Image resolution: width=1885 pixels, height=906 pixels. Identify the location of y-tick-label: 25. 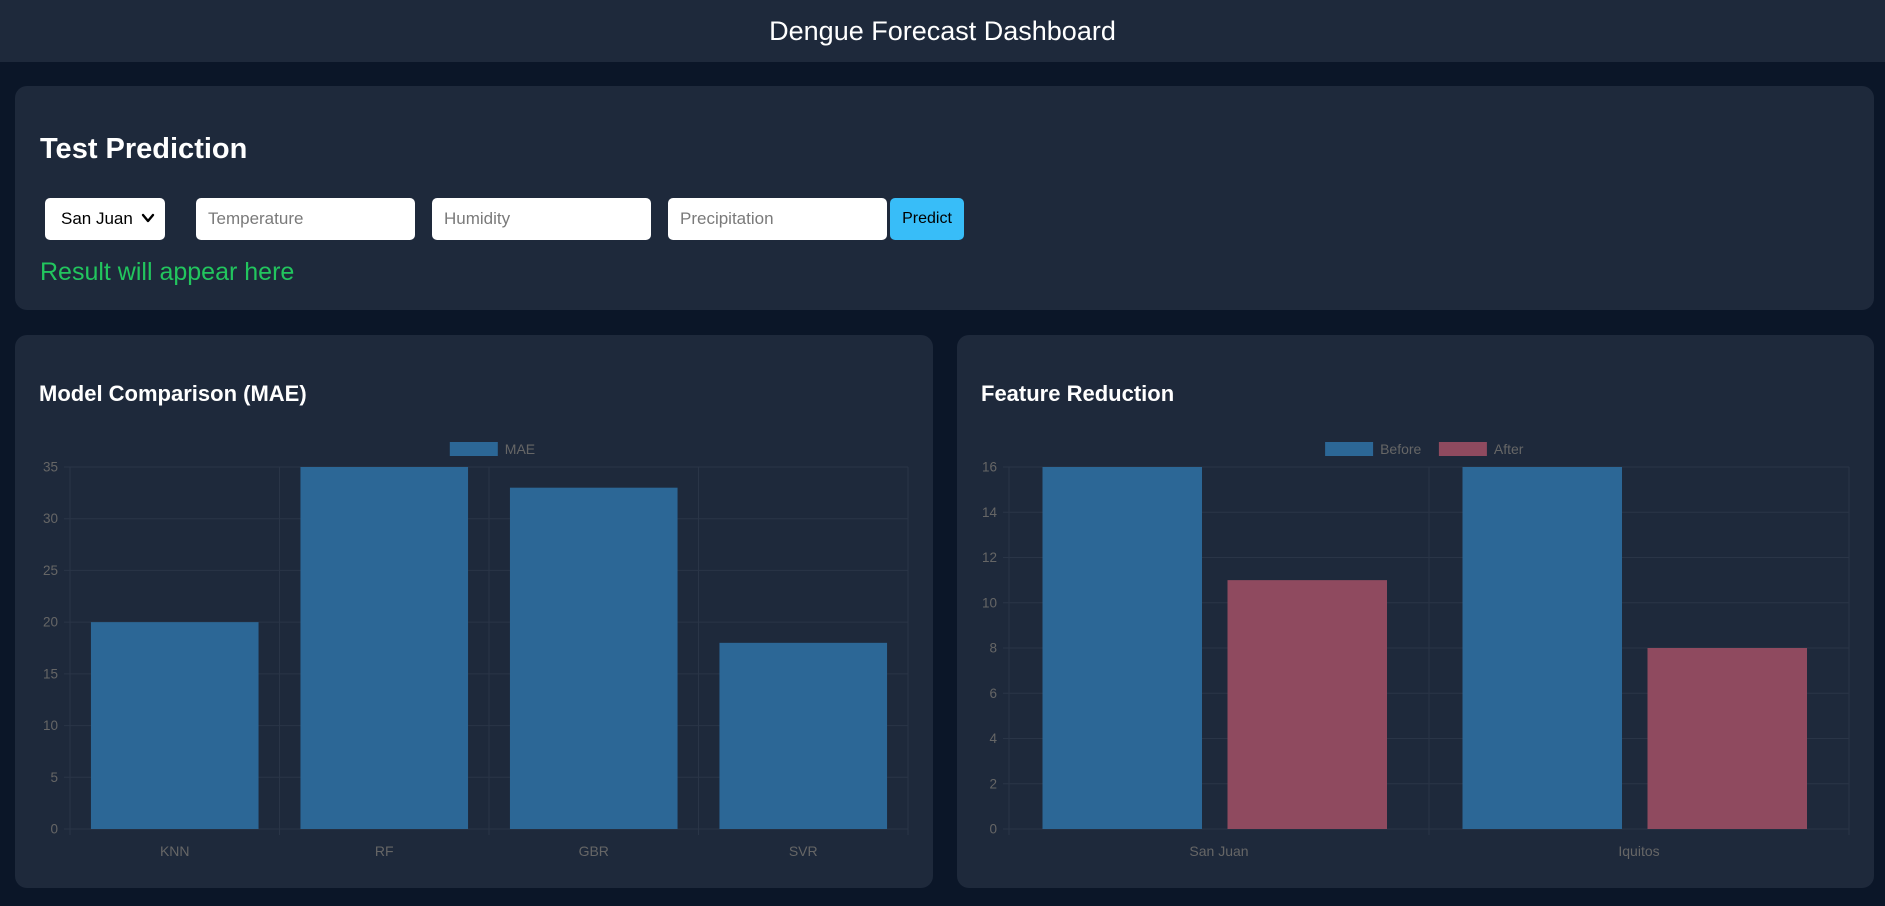
(50, 570).